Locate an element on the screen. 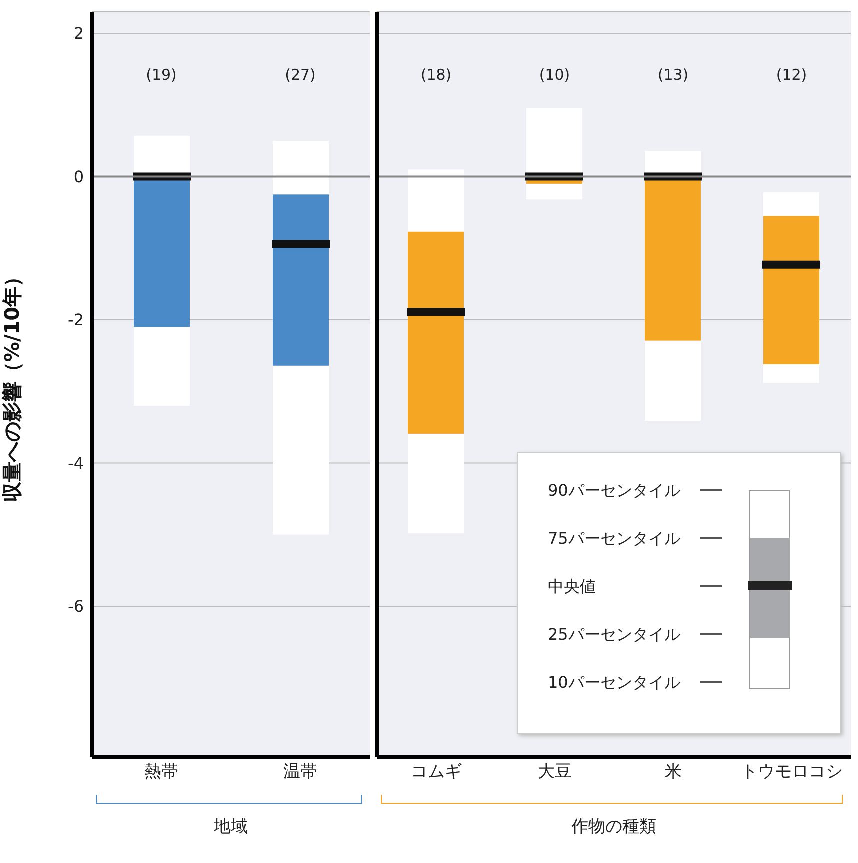  y-tick-label: 2 is located at coordinates (79, 34).